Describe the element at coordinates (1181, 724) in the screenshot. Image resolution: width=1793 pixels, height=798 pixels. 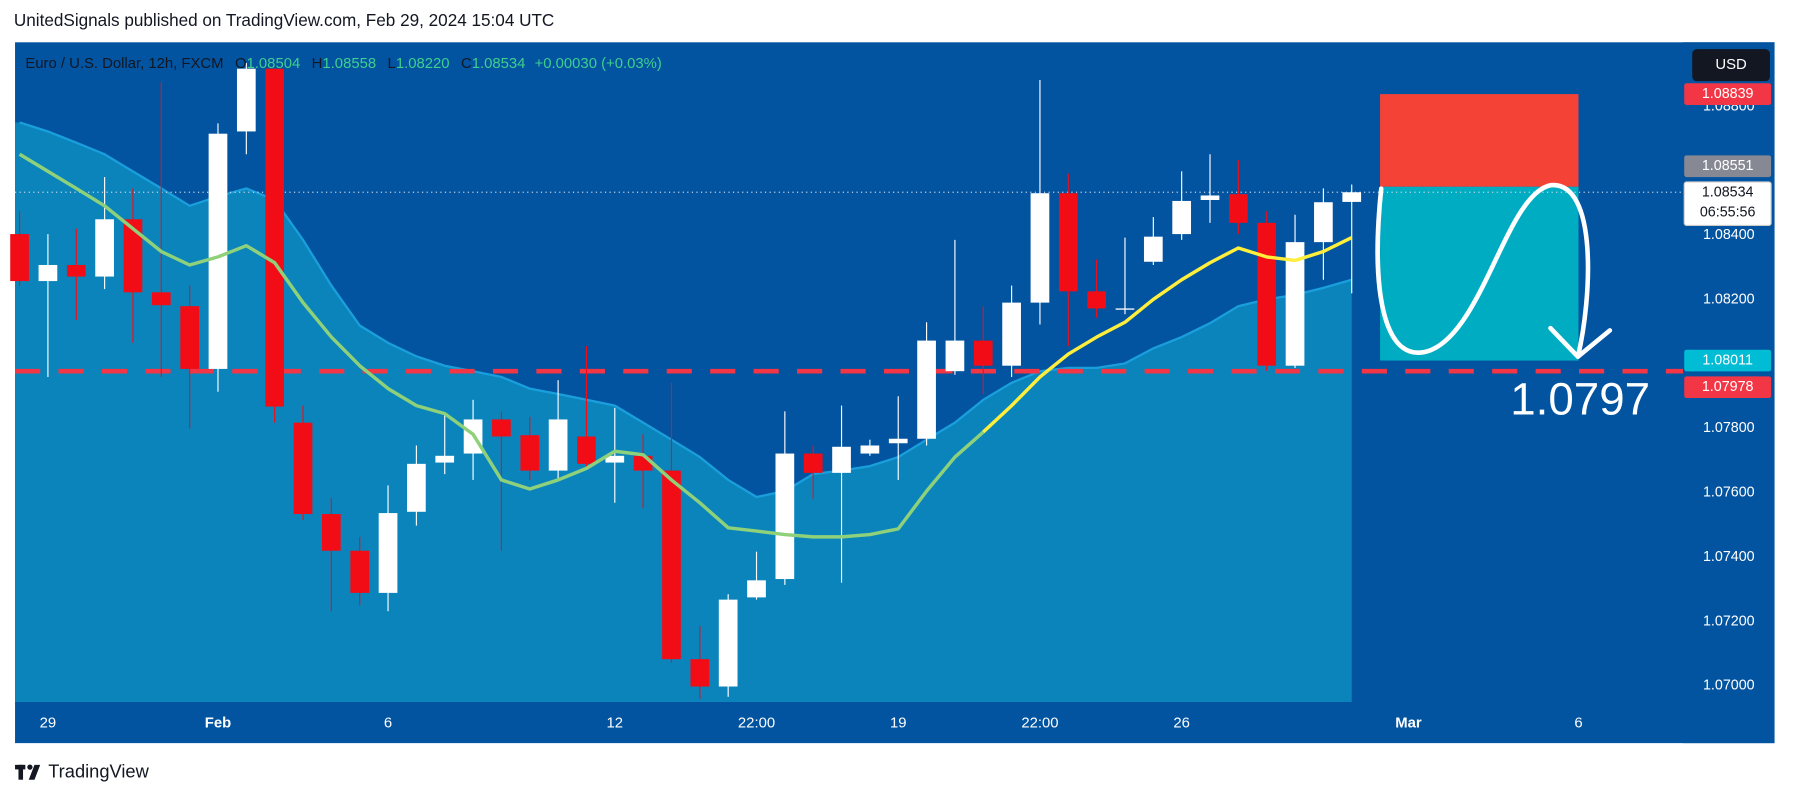
I see `x-tick-label: 26` at that location.